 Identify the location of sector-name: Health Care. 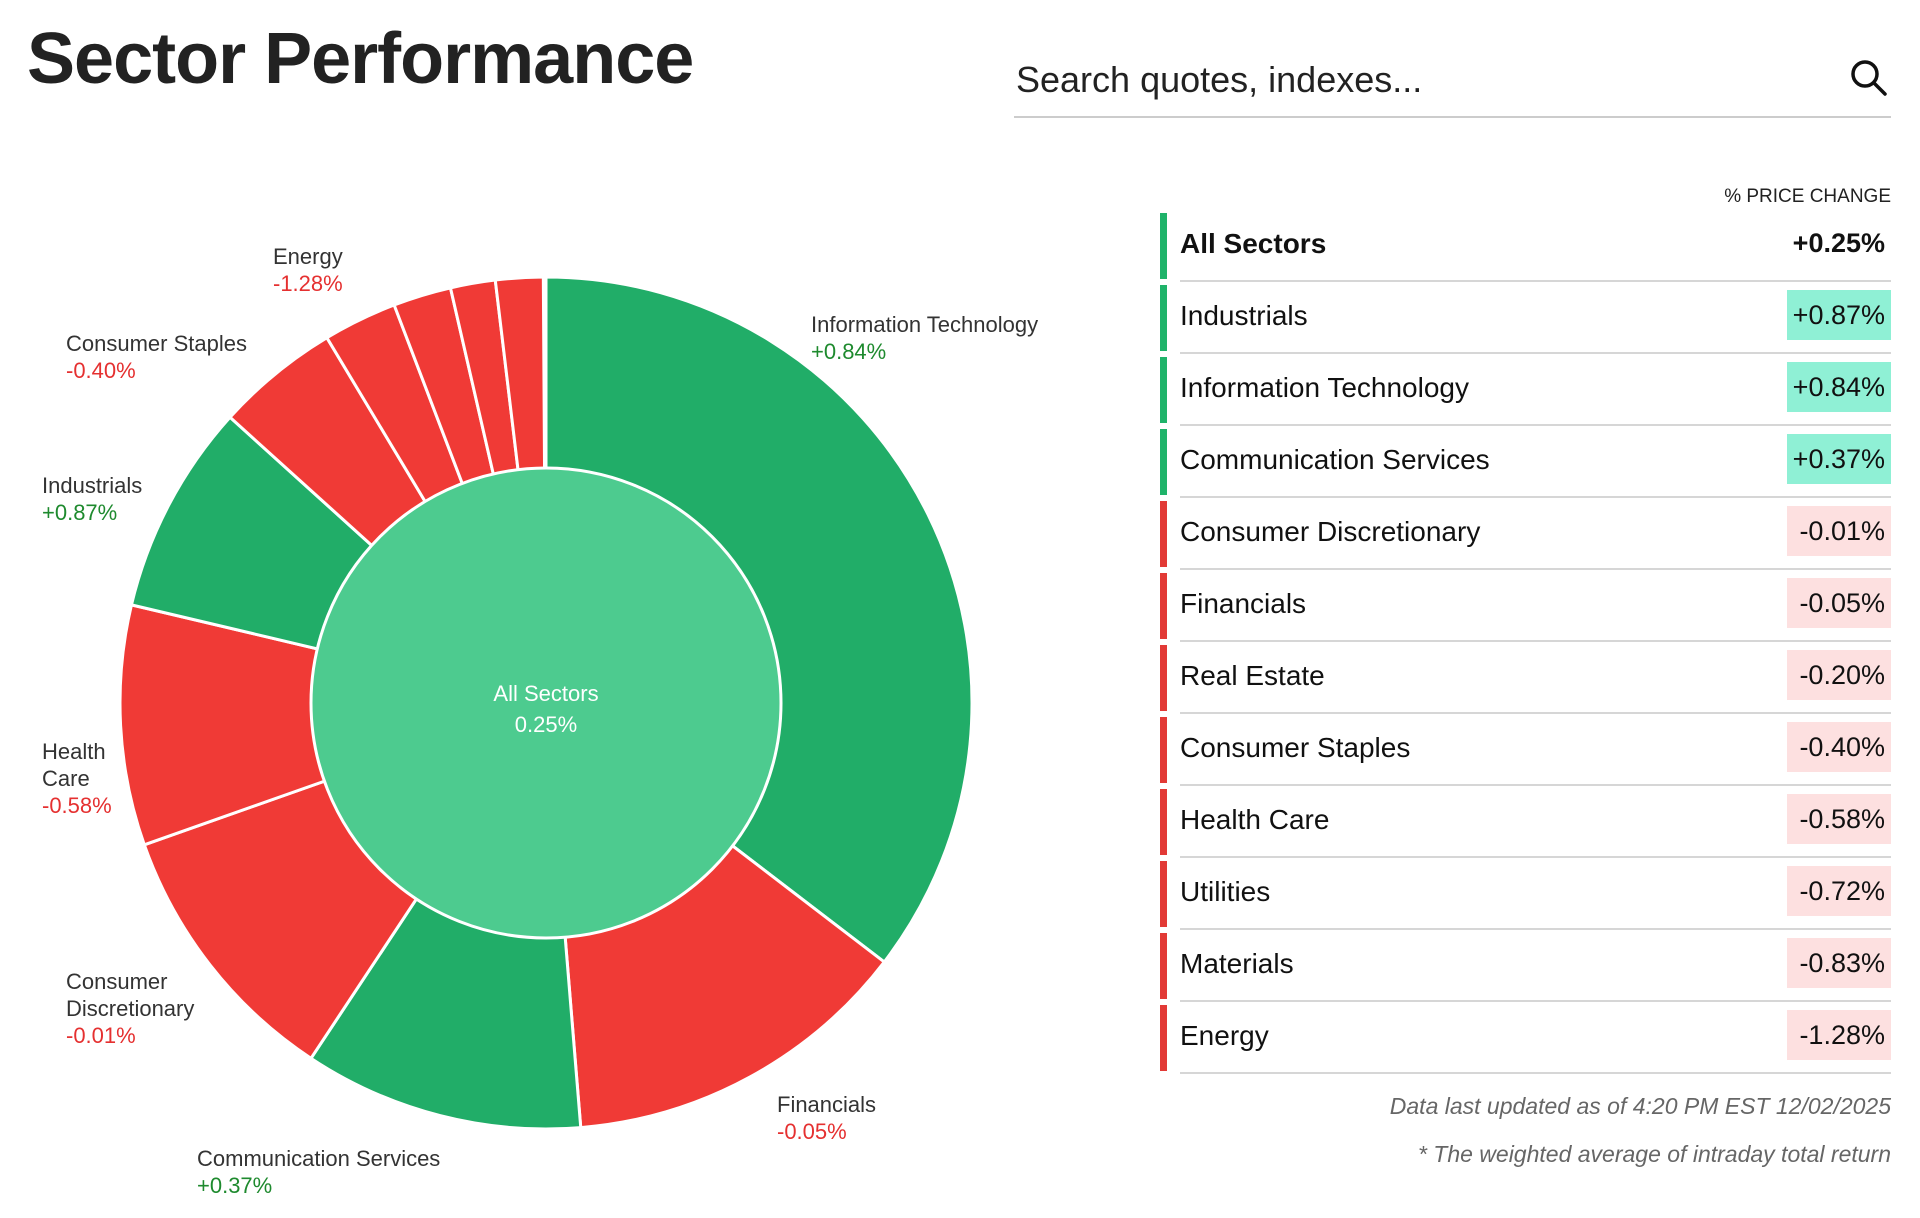
(1255, 819).